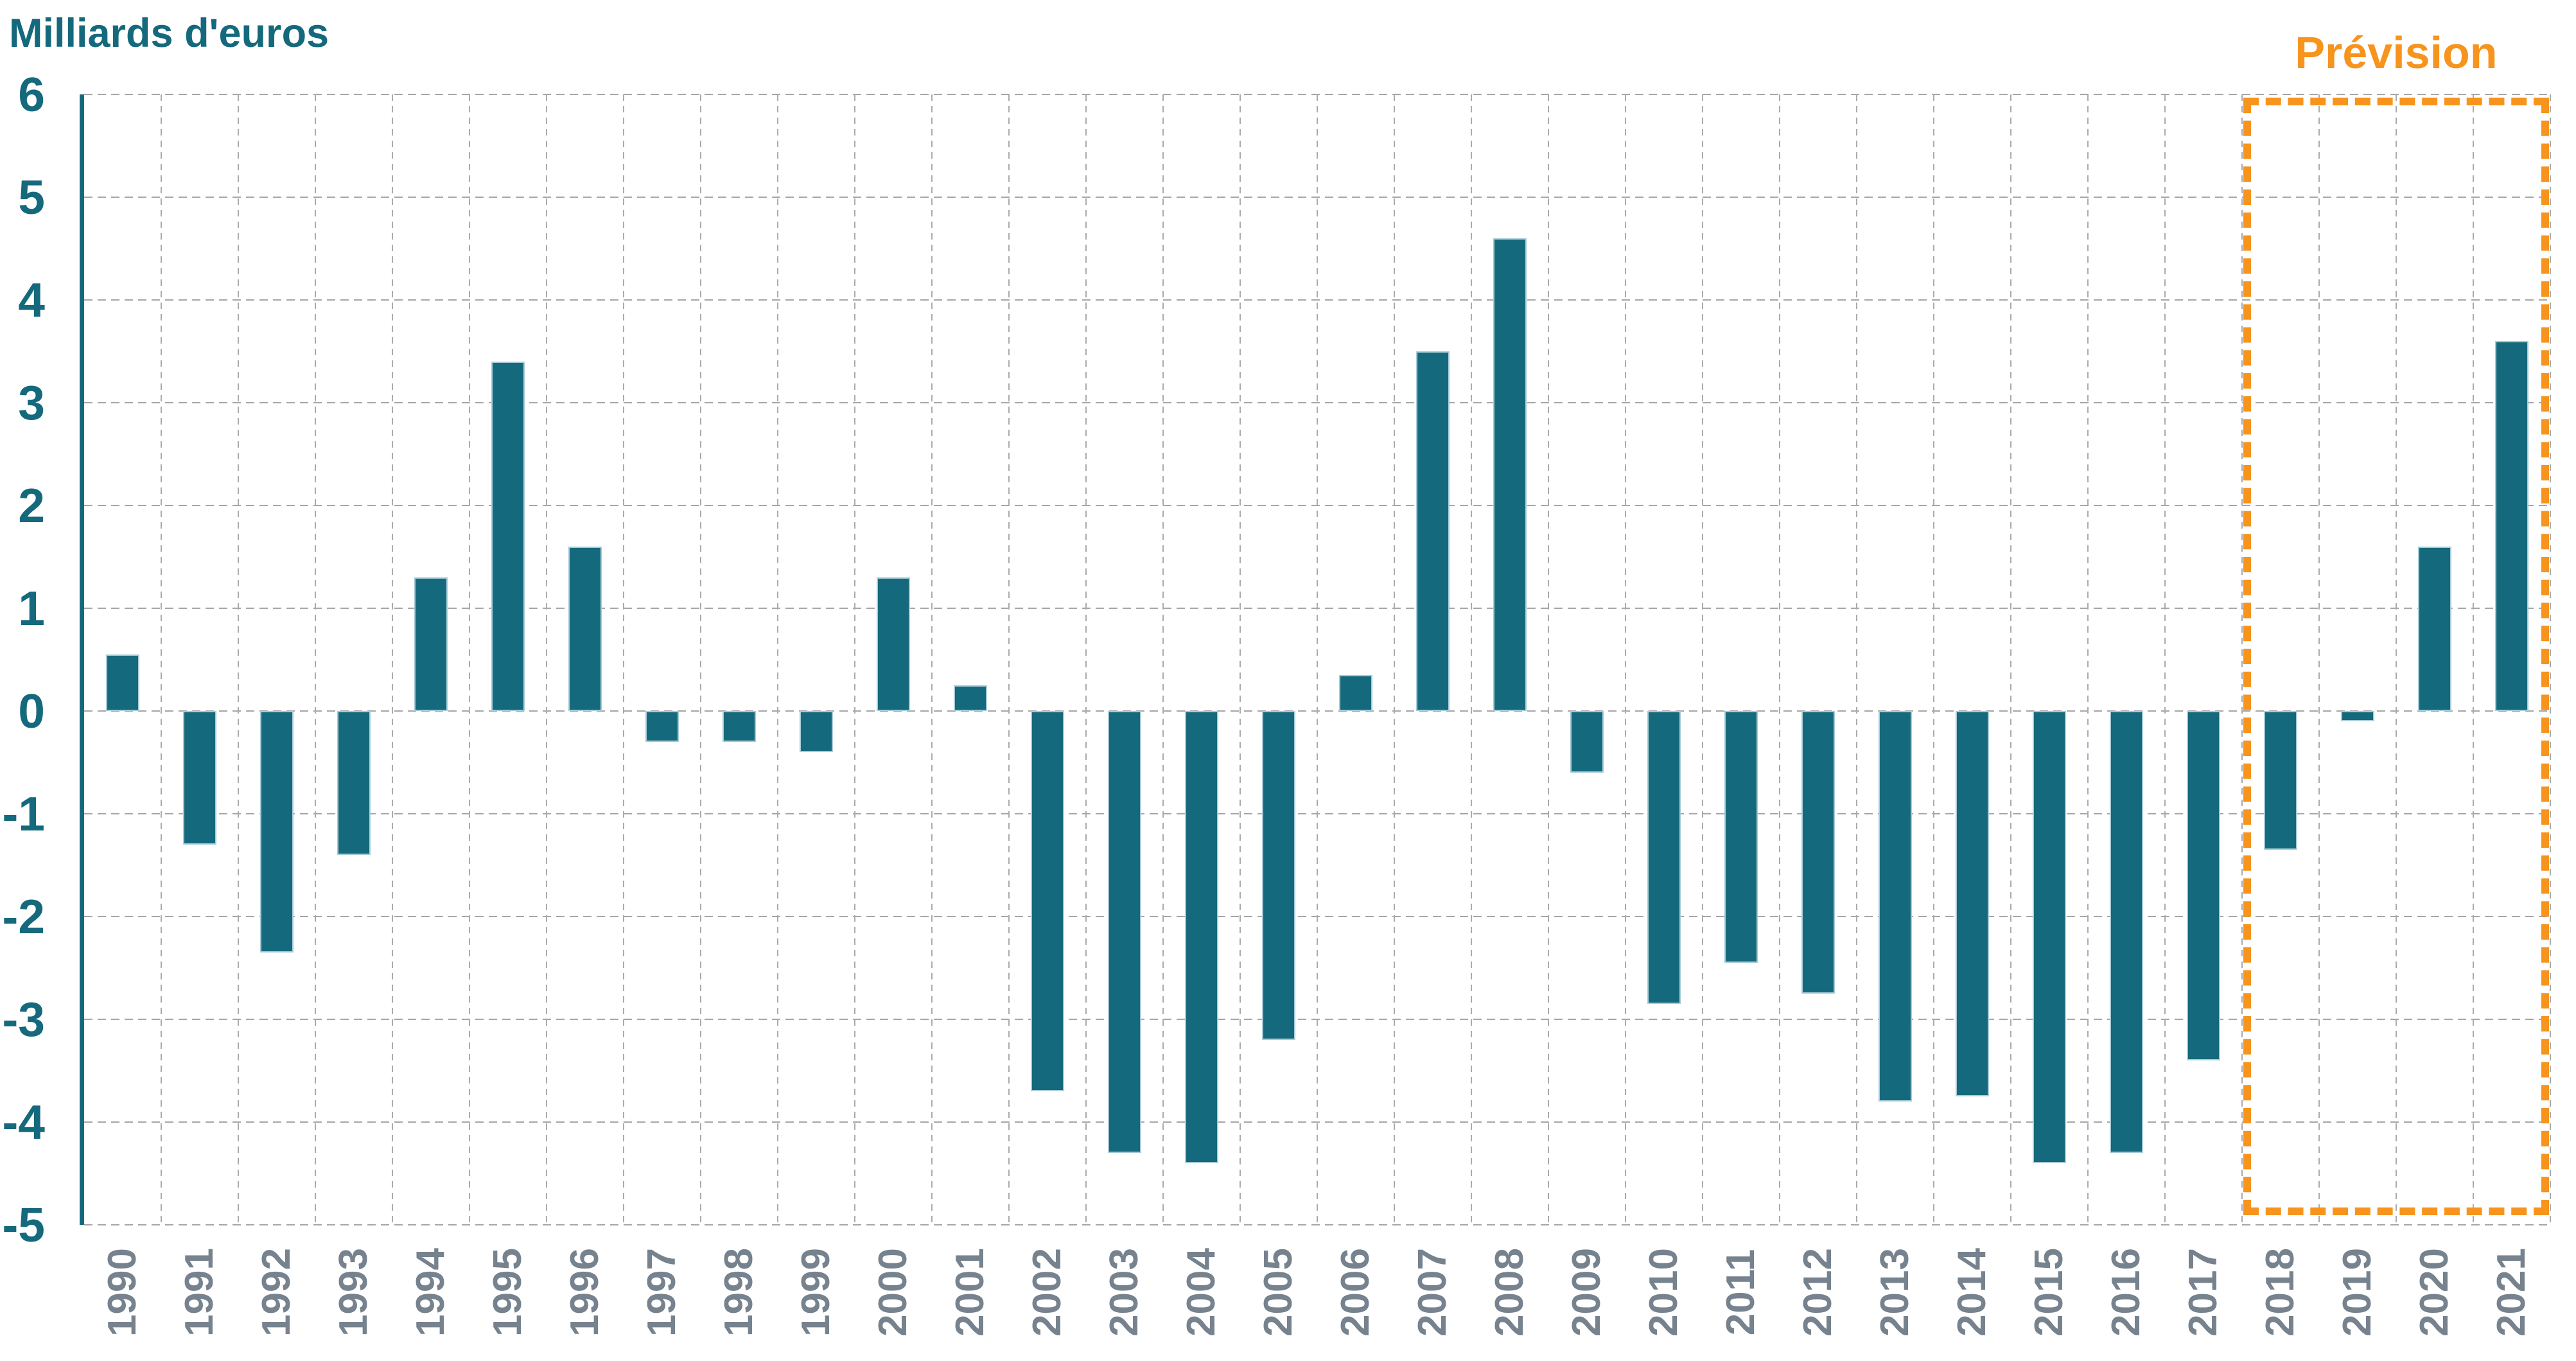  What do you see at coordinates (1895, 1292) in the screenshot?
I see `x-tick-label-2013: 2013` at bounding box center [1895, 1292].